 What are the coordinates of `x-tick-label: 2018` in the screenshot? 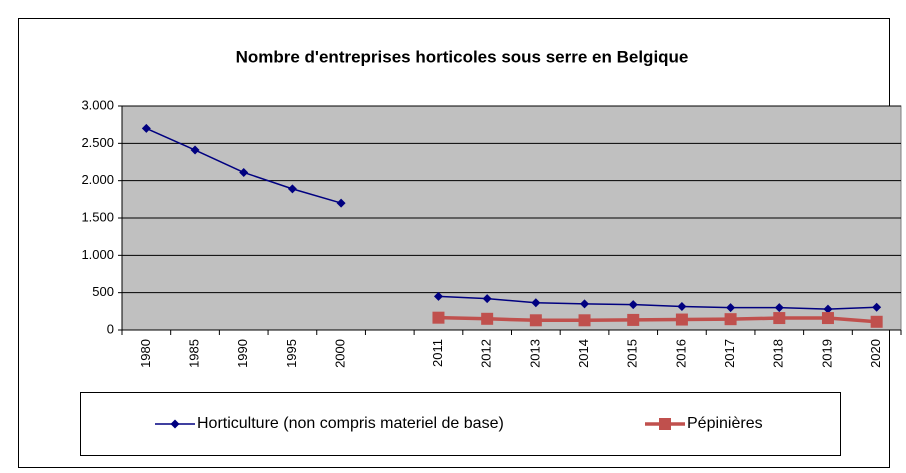 It's located at (778, 353).